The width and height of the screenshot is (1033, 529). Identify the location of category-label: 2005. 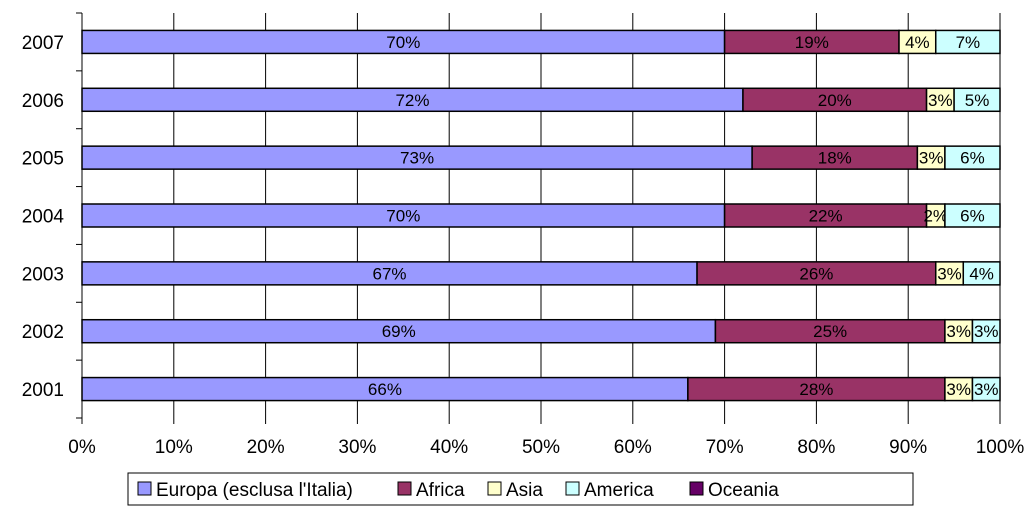
(43, 159).